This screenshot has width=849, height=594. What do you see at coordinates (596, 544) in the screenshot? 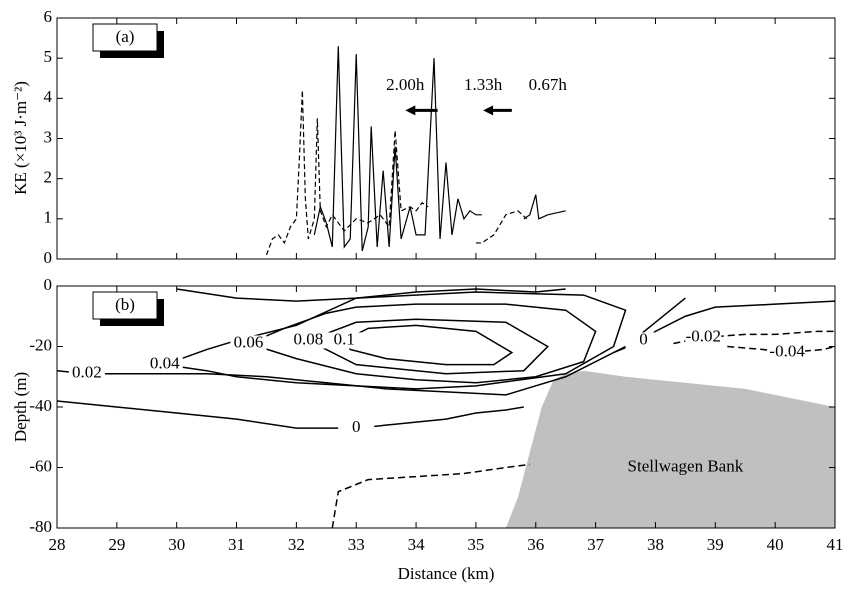
I see `x-tick-label: 37` at bounding box center [596, 544].